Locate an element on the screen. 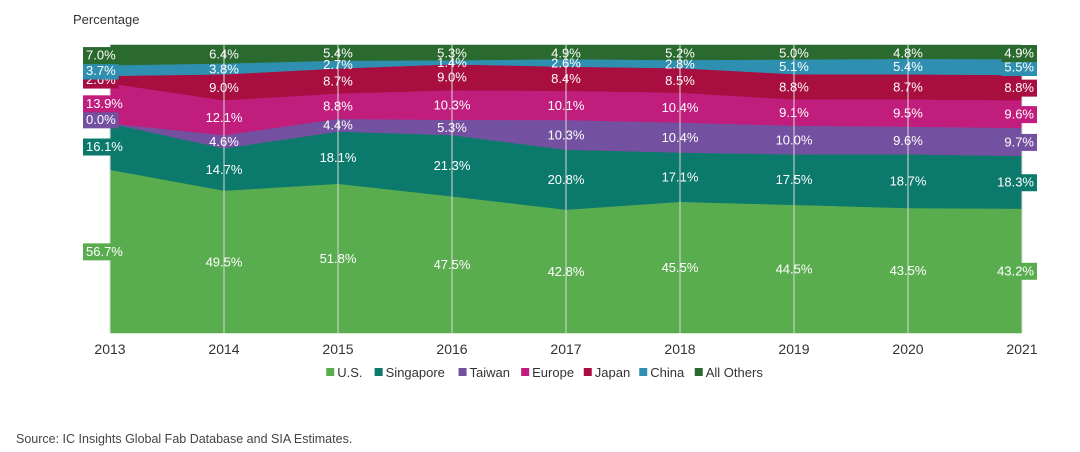 Image resolution: width=1080 pixels, height=452 pixels. data-label-box-all-others-2021 is located at coordinates (1019, 53).